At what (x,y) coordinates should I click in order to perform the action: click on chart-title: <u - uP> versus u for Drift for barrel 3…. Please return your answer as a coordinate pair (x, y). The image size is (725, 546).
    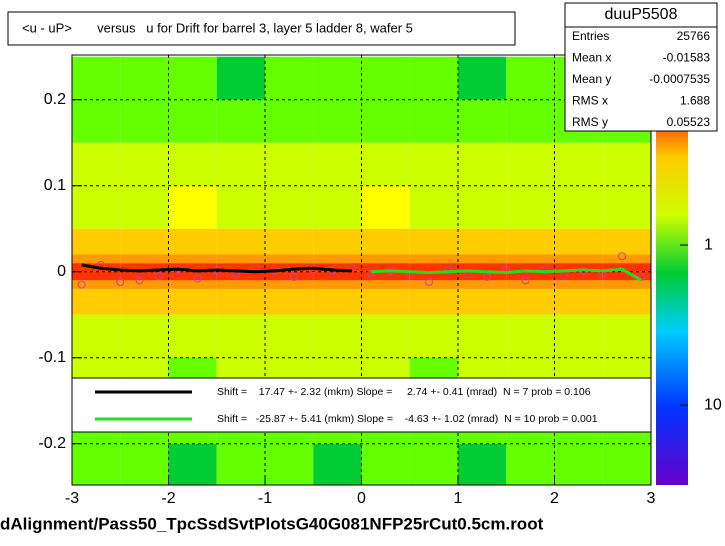
    Looking at the image, I should click on (217, 27).